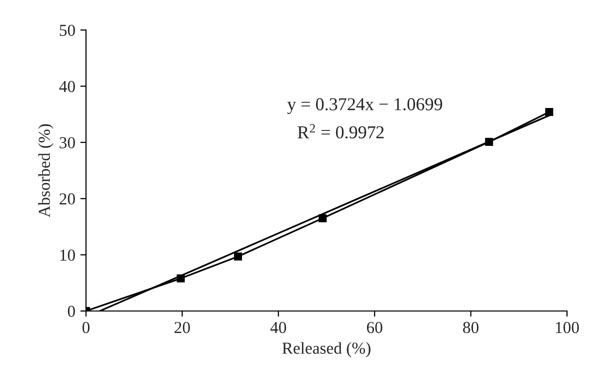 The height and width of the screenshot is (392, 600). I want to click on x-tick-label: 100, so click(567, 328).